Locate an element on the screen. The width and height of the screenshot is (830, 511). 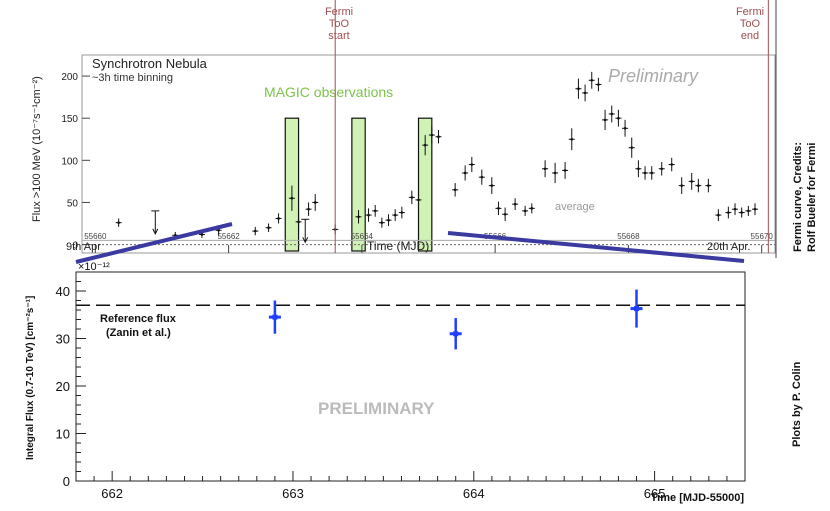
magic-y-tick-label: 40 is located at coordinates (63, 291).